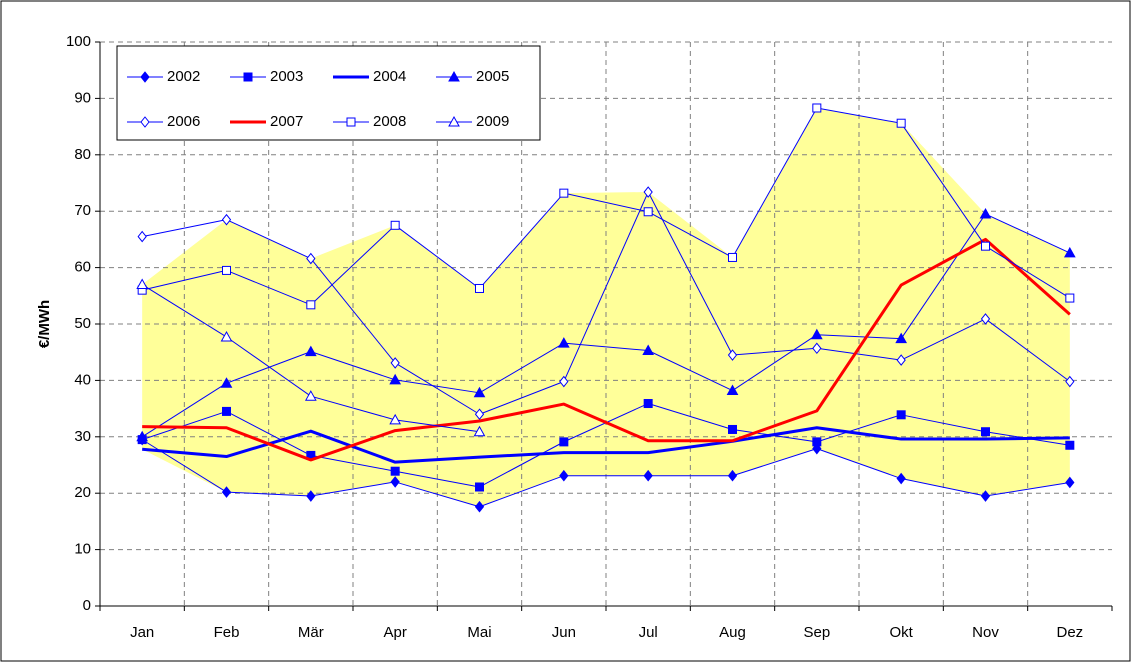  What do you see at coordinates (311, 632) in the screenshot?
I see `x-tick-label: Mär` at bounding box center [311, 632].